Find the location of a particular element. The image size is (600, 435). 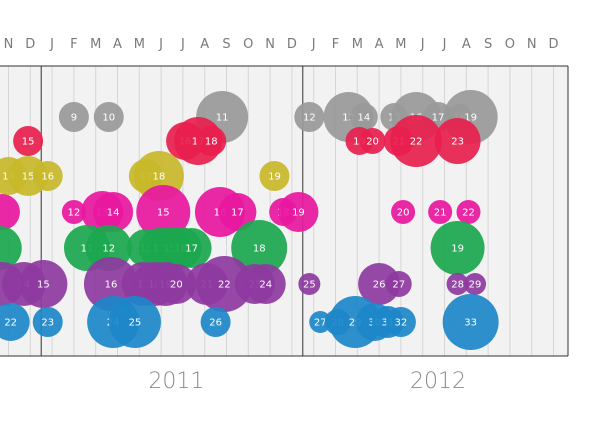

bubble-label: 28 is located at coordinates (457, 285).